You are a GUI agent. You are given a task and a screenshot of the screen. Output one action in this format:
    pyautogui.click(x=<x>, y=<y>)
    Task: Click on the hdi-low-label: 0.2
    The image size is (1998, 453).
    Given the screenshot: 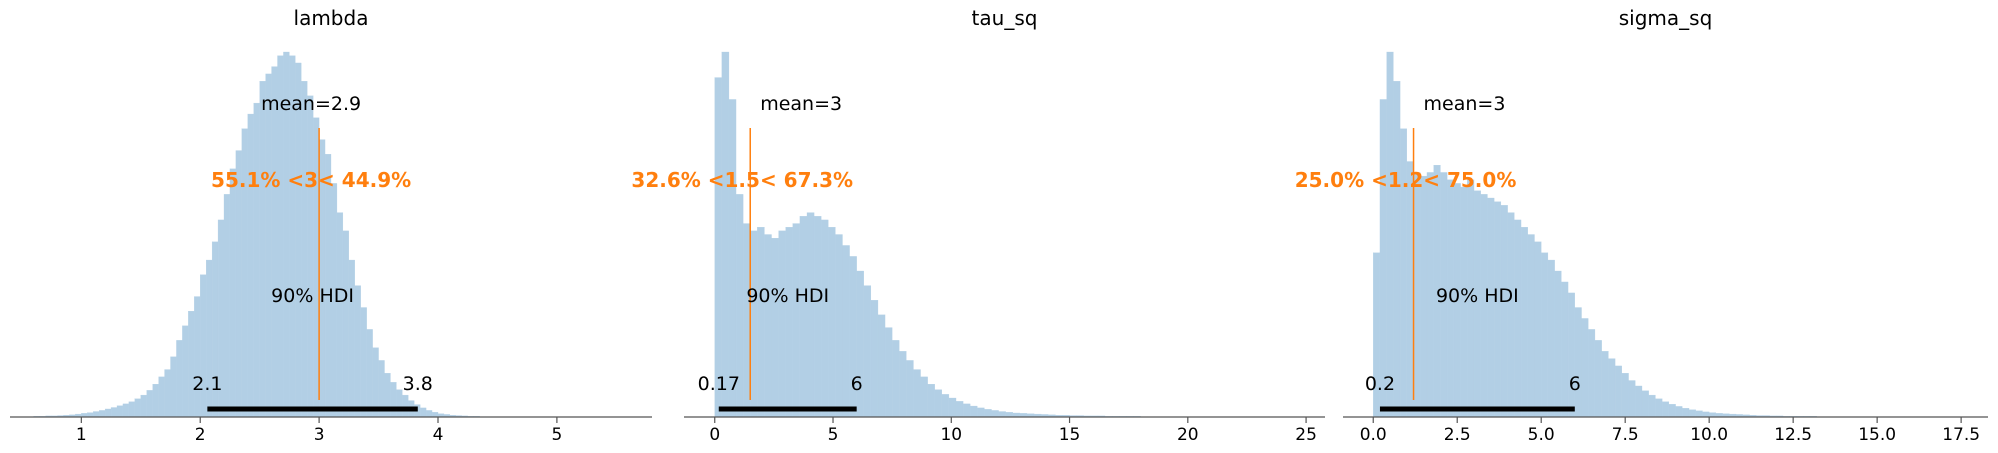 What is the action you would take?
    pyautogui.click(x=1380, y=384)
    